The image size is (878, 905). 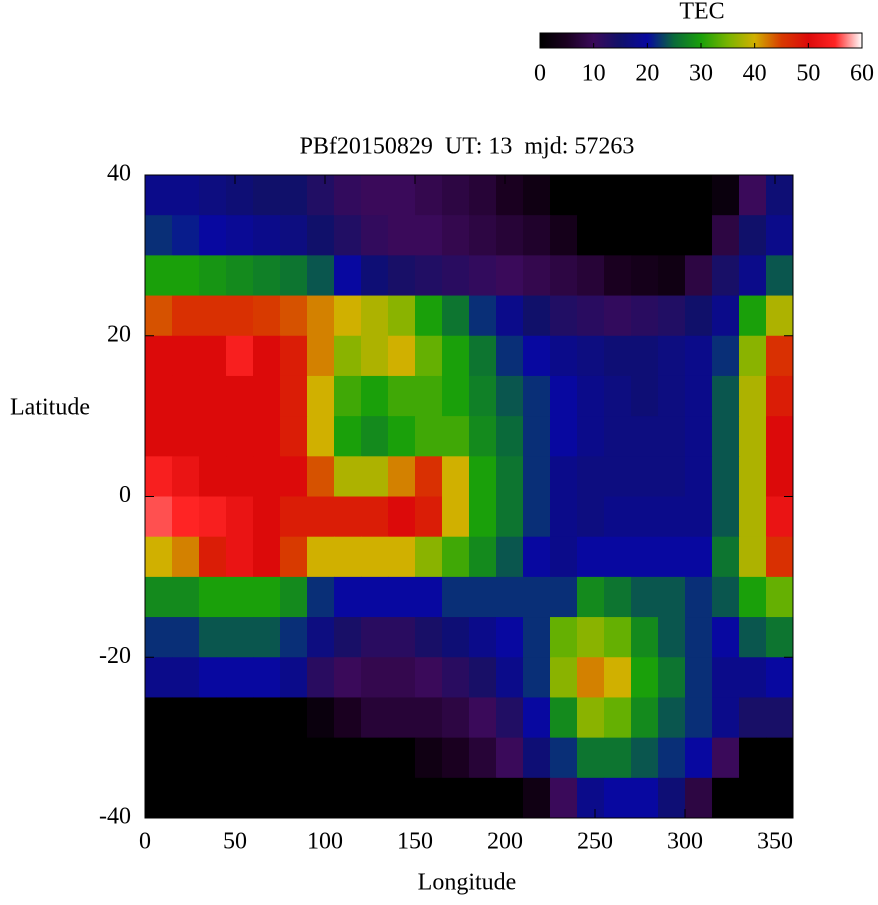 What do you see at coordinates (647, 74) in the screenshot?
I see `colorbar-tick-label: 20` at bounding box center [647, 74].